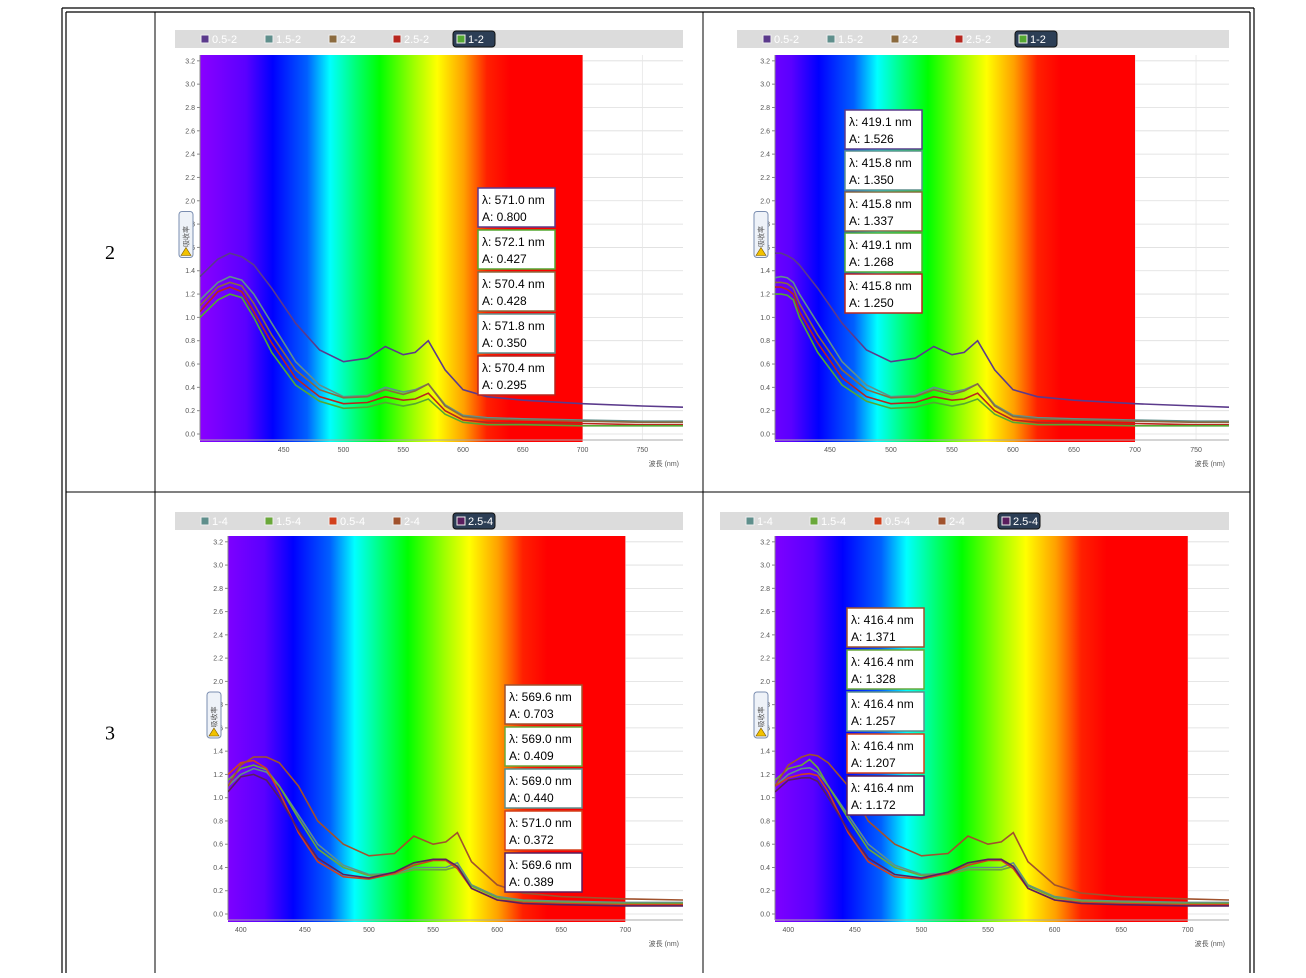 The width and height of the screenshot is (1306, 978). What do you see at coordinates (504, 343) in the screenshot?
I see `callout-absorbance: A: 0.350` at bounding box center [504, 343].